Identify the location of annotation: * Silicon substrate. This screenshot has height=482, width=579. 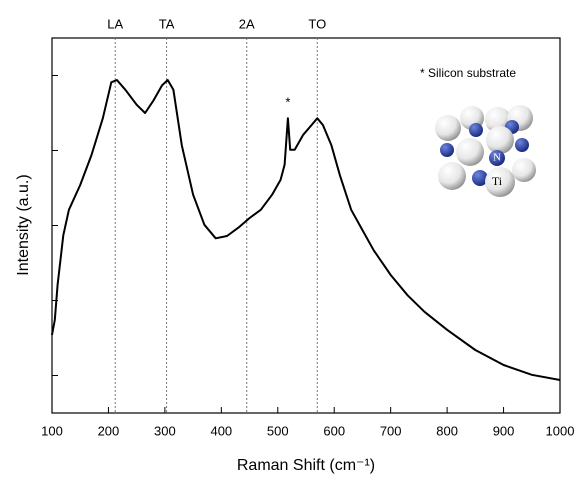
(468, 73).